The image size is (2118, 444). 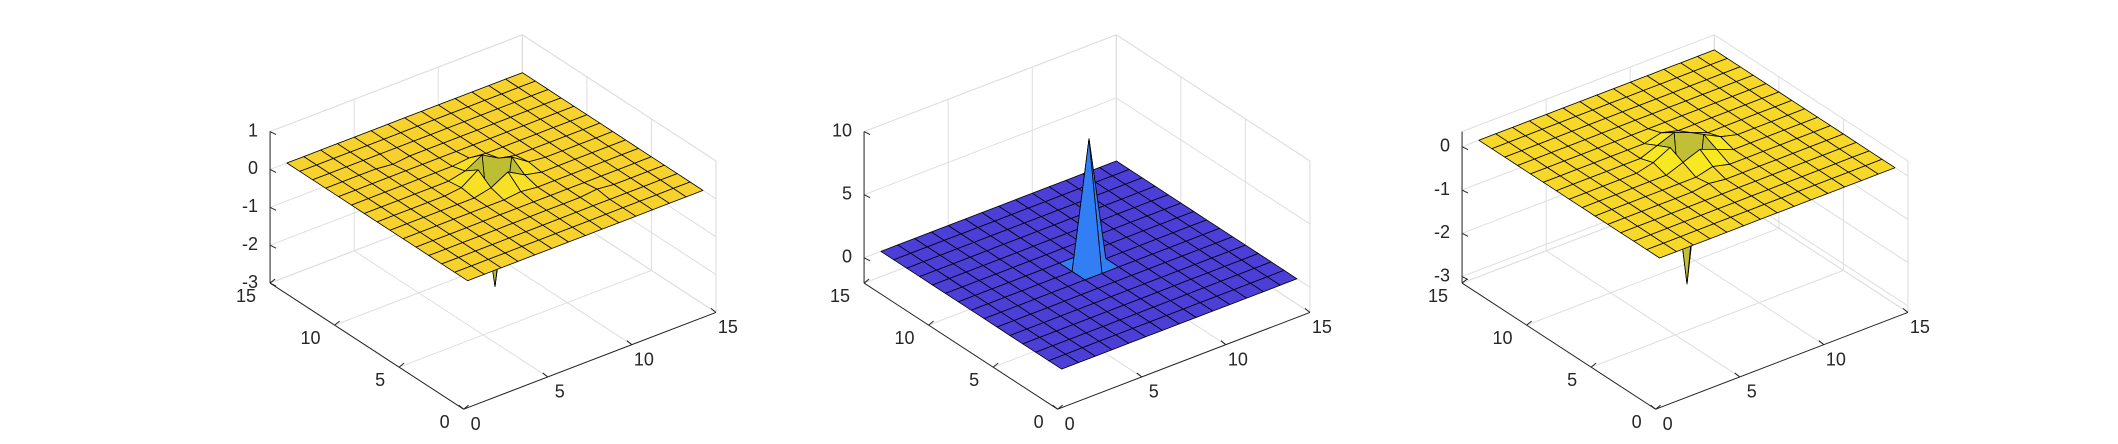 What do you see at coordinates (847, 193) in the screenshot?
I see `z-tick-label: 5` at bounding box center [847, 193].